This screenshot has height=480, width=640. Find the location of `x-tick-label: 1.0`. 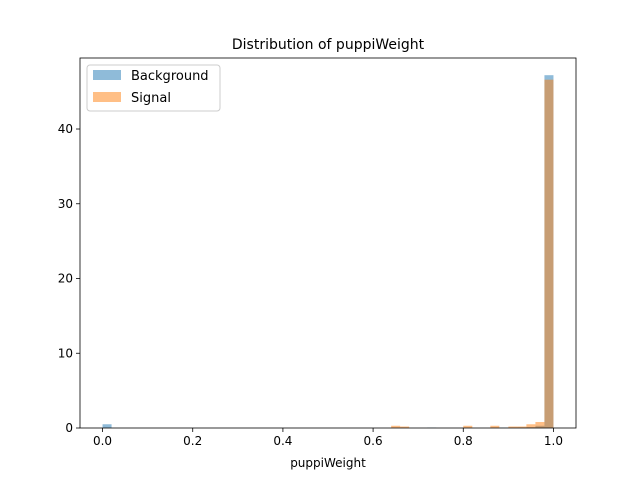

x-tick-label: 1.0 is located at coordinates (553, 441).